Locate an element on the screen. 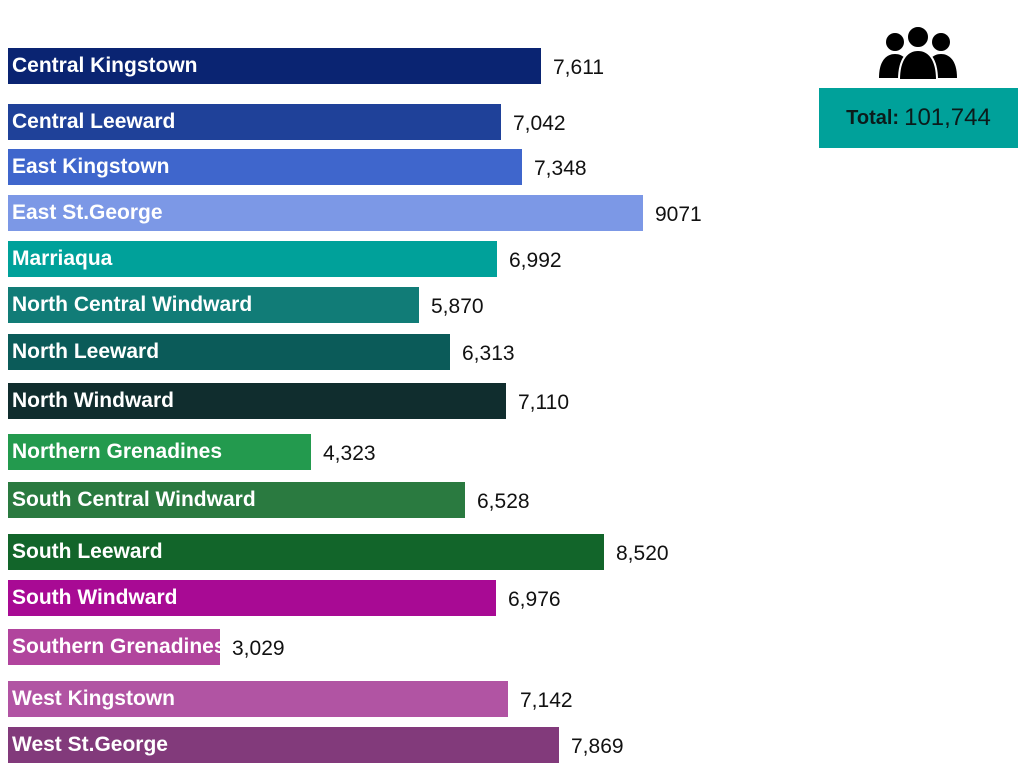 This screenshot has height=772, width=1026. bar-value-label: 9071 is located at coordinates (678, 214).